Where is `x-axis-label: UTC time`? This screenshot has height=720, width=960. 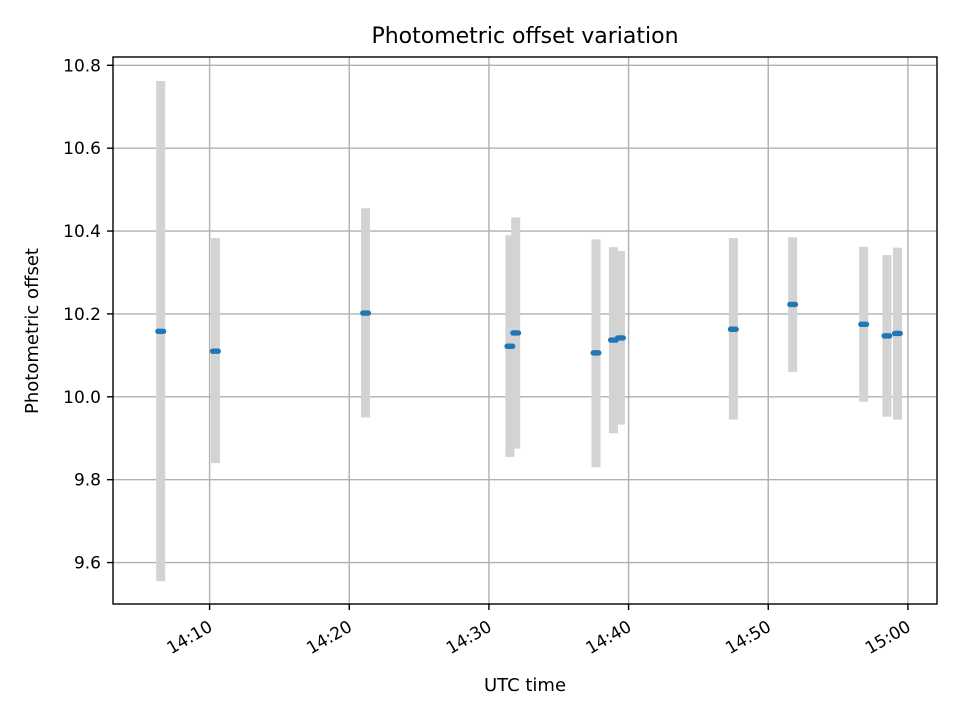 x-axis-label: UTC time is located at coordinates (525, 685).